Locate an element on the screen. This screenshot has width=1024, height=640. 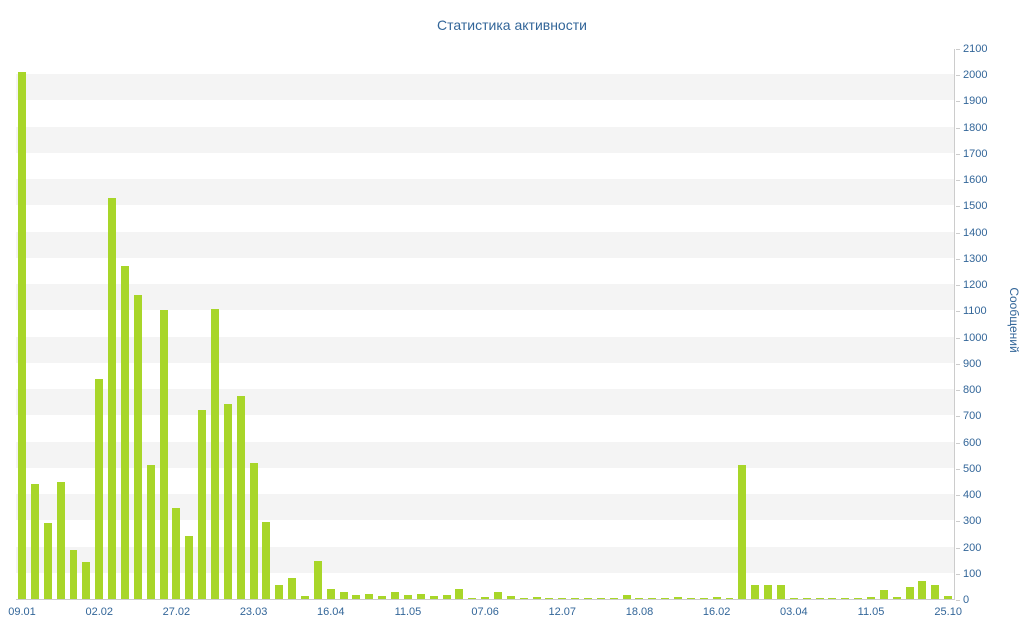
x-tick-label: 02.02 is located at coordinates (99, 612).